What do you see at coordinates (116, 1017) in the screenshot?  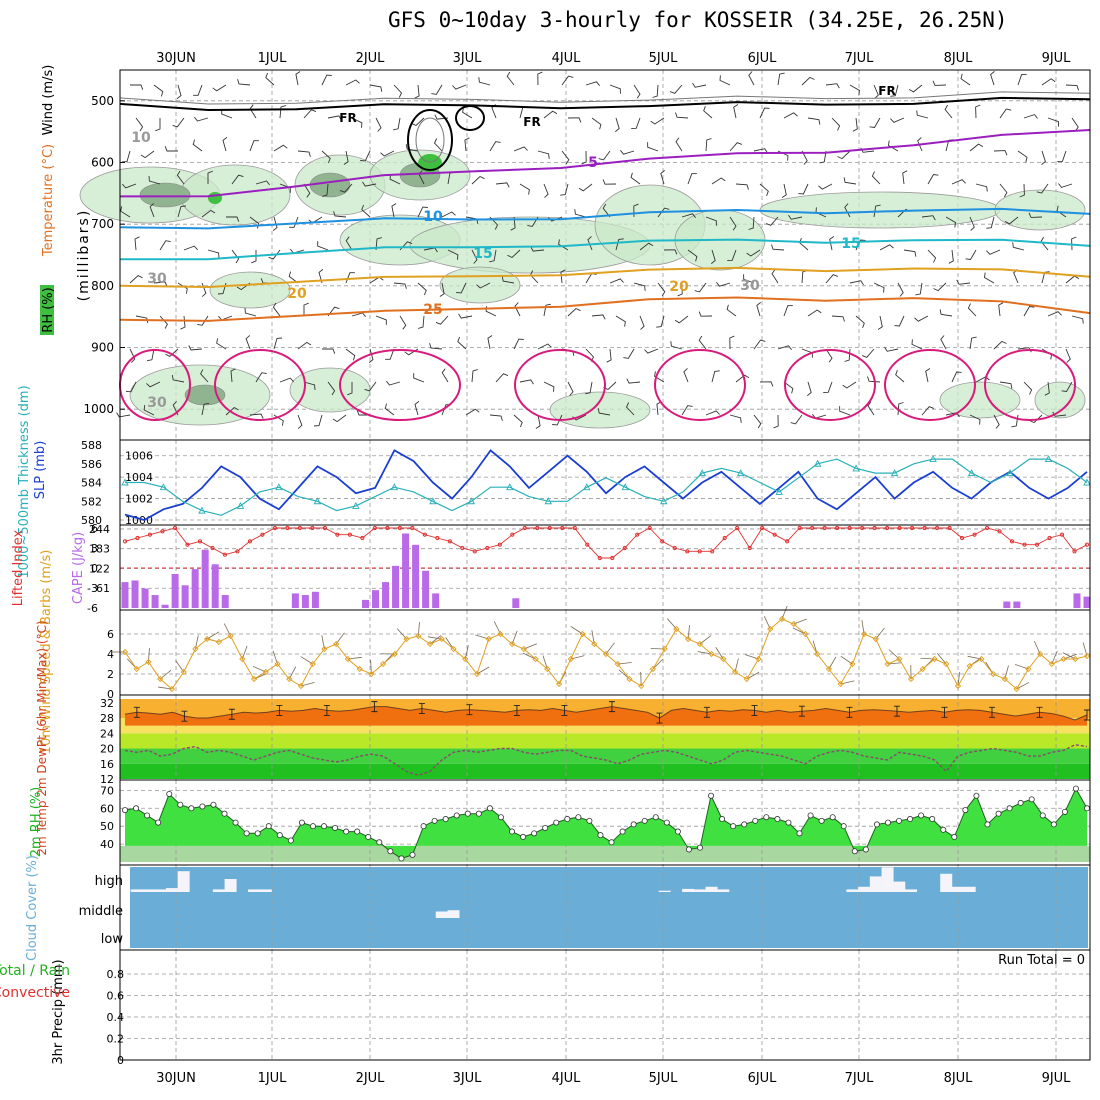 I see `precip-tick: 0.4` at bounding box center [116, 1017].